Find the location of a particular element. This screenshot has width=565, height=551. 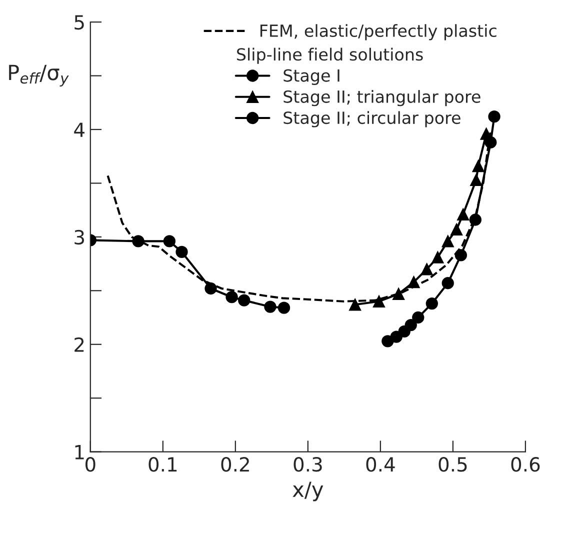

y-tick-label: 2 is located at coordinates (79, 344).